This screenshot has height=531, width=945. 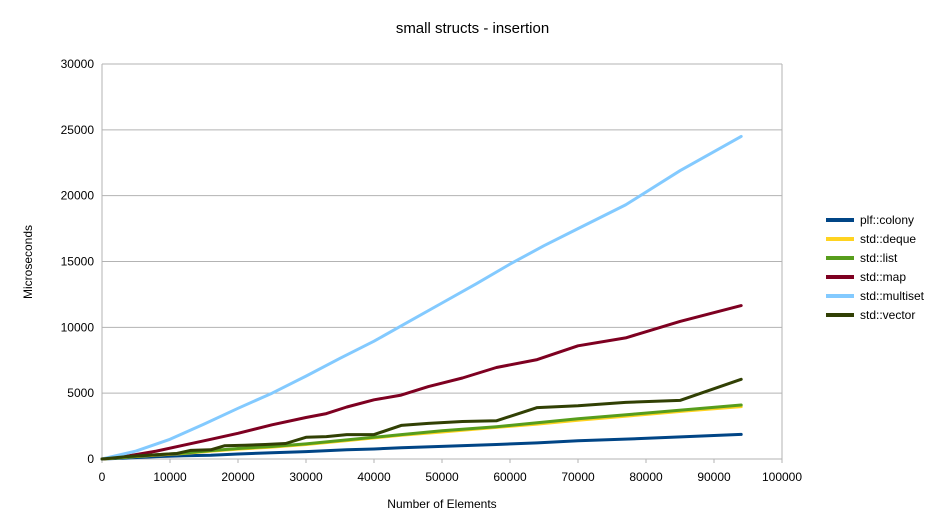 What do you see at coordinates (421, 419) in the screenshot?
I see `series-line-std-vector` at bounding box center [421, 419].